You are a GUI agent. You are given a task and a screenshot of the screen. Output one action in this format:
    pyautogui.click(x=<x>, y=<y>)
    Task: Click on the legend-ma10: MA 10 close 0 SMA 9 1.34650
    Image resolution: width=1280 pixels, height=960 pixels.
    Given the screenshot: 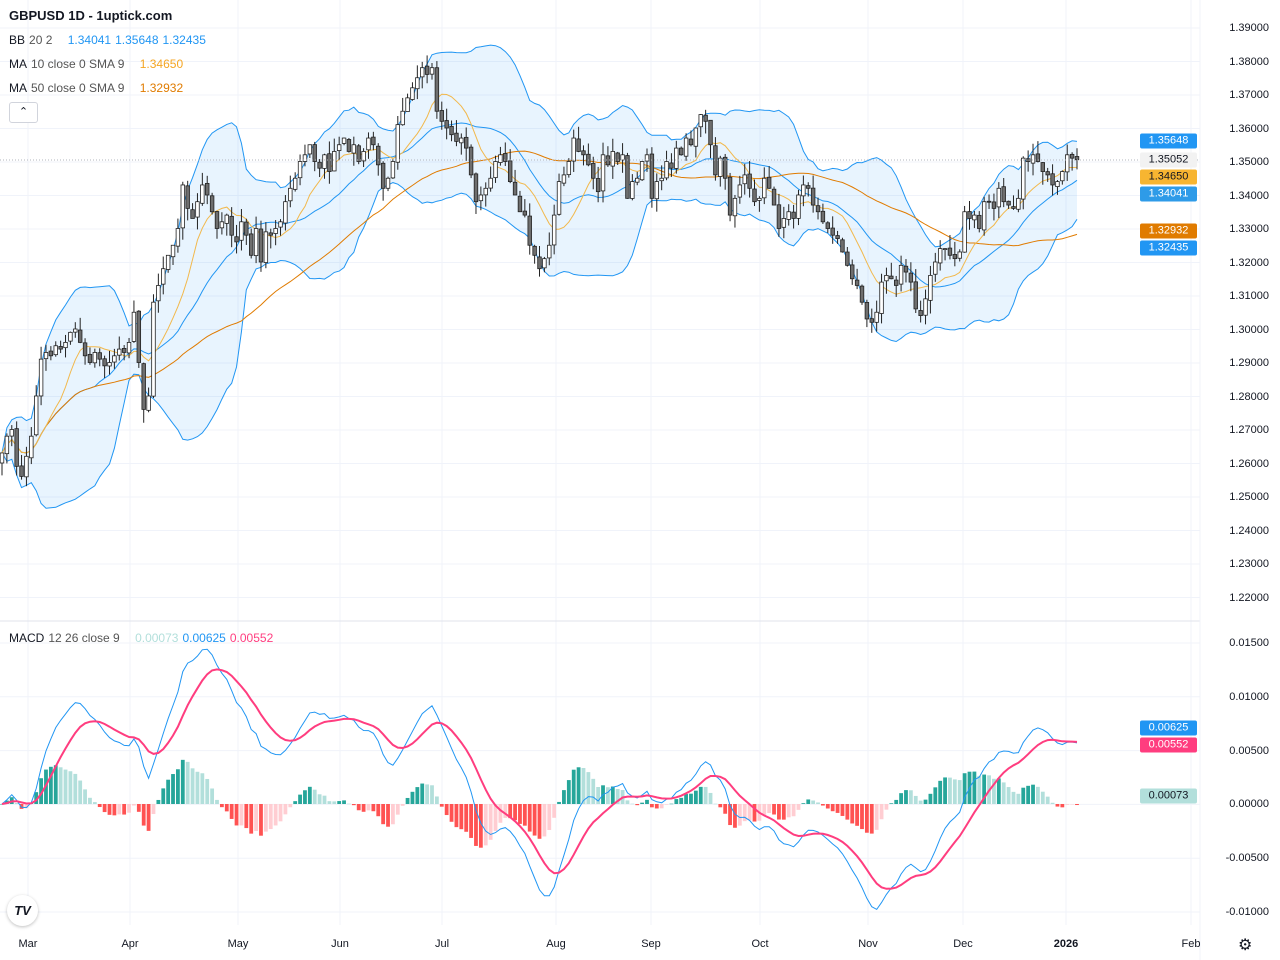 What is the action you would take?
    pyautogui.click(x=98, y=64)
    